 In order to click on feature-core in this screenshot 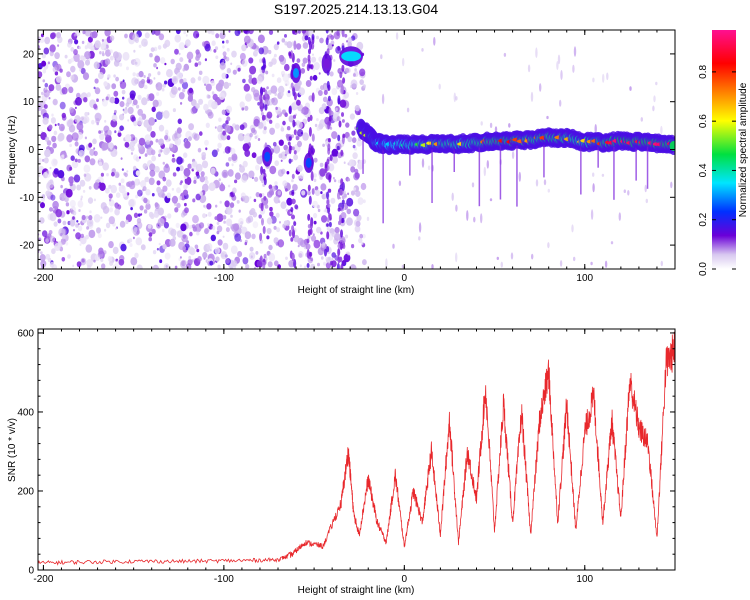, I will do `click(296, 73)`.